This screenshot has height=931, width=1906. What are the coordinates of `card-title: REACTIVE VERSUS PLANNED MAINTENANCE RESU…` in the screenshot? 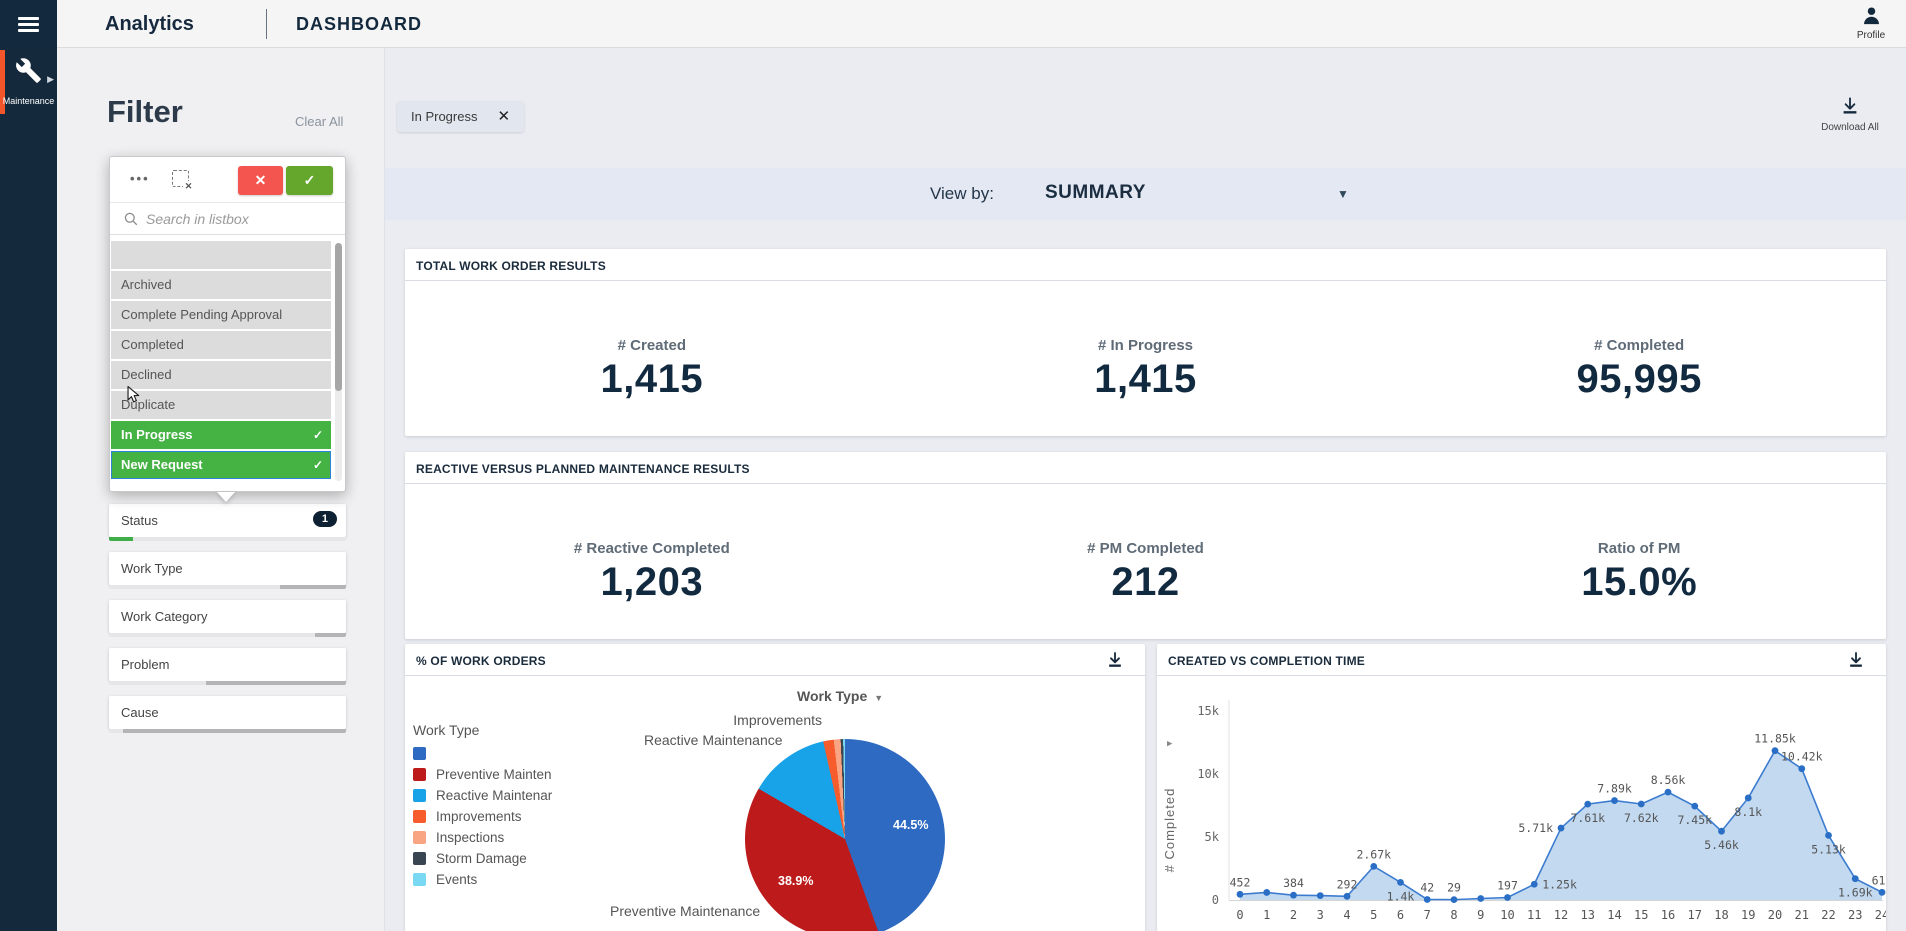 It's located at (583, 469).